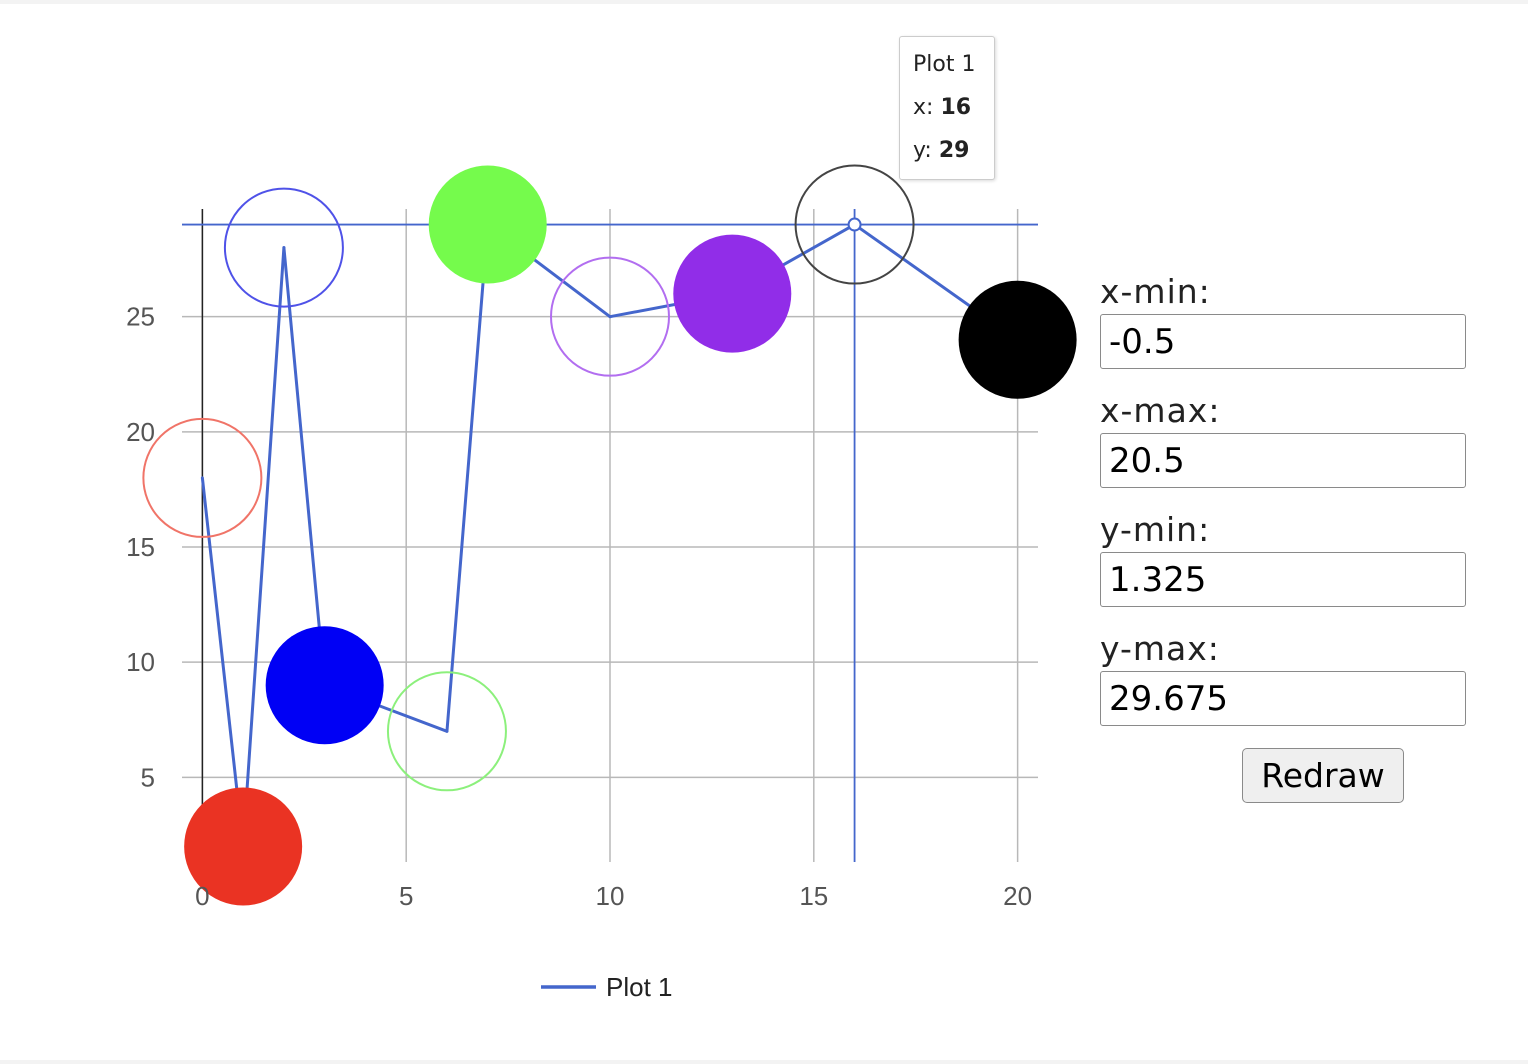  Describe the element at coordinates (140, 662) in the screenshot. I see `y-tick-label: 10` at that location.